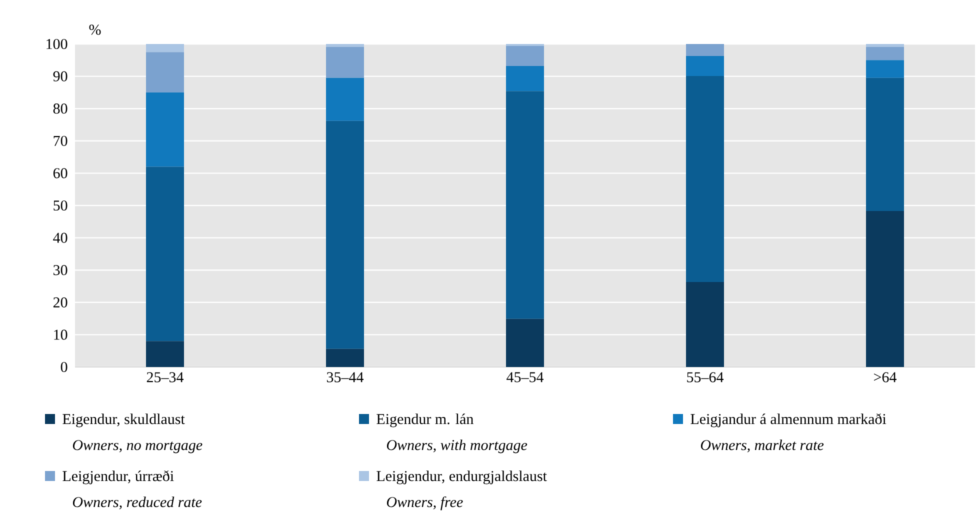 This screenshot has height=523, width=979. I want to click on y-tick-label: 20, so click(60, 302).